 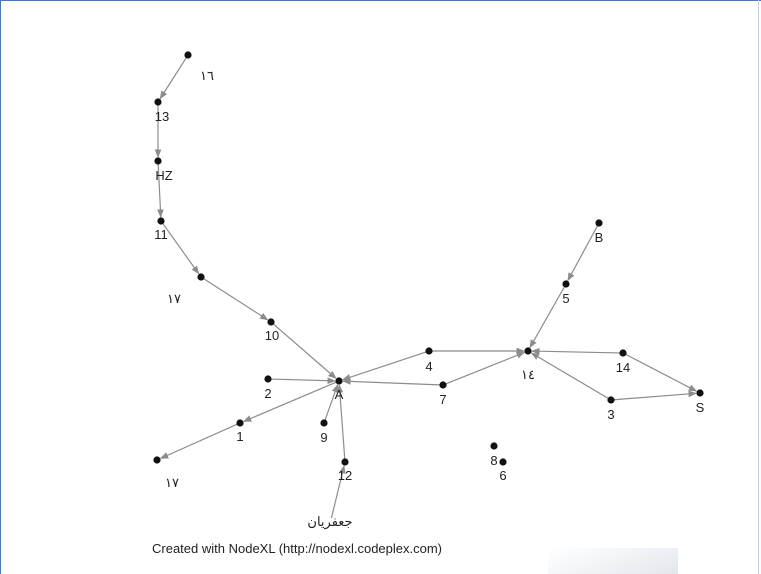 What do you see at coordinates (201, 277) in the screenshot?
I see `node-n17a` at bounding box center [201, 277].